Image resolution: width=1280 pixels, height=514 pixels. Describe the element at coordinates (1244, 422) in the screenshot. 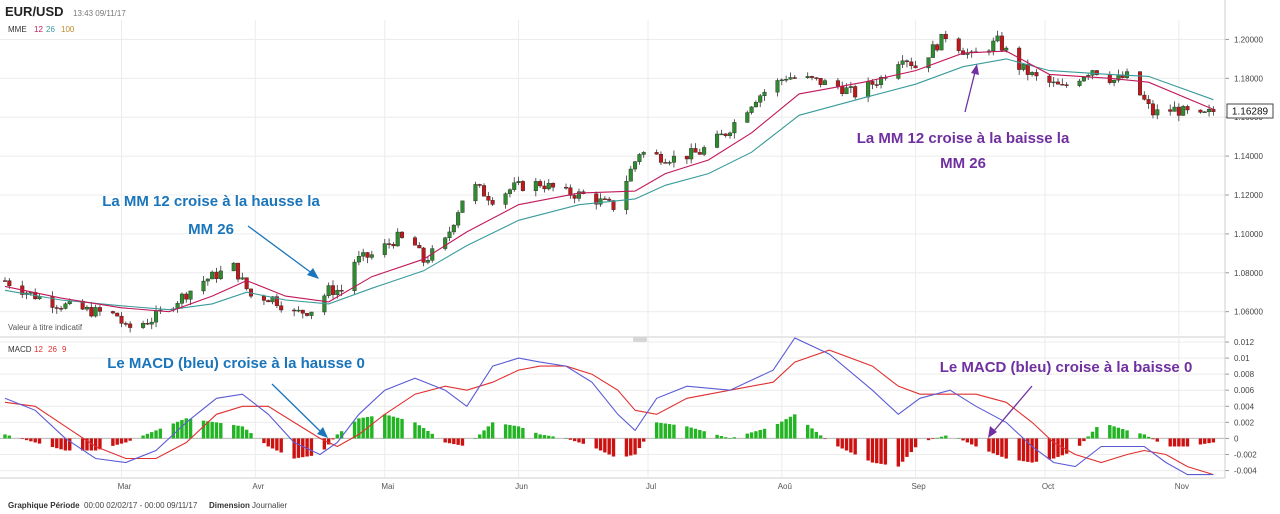

I see `macd-tick-label: 0.002` at that location.